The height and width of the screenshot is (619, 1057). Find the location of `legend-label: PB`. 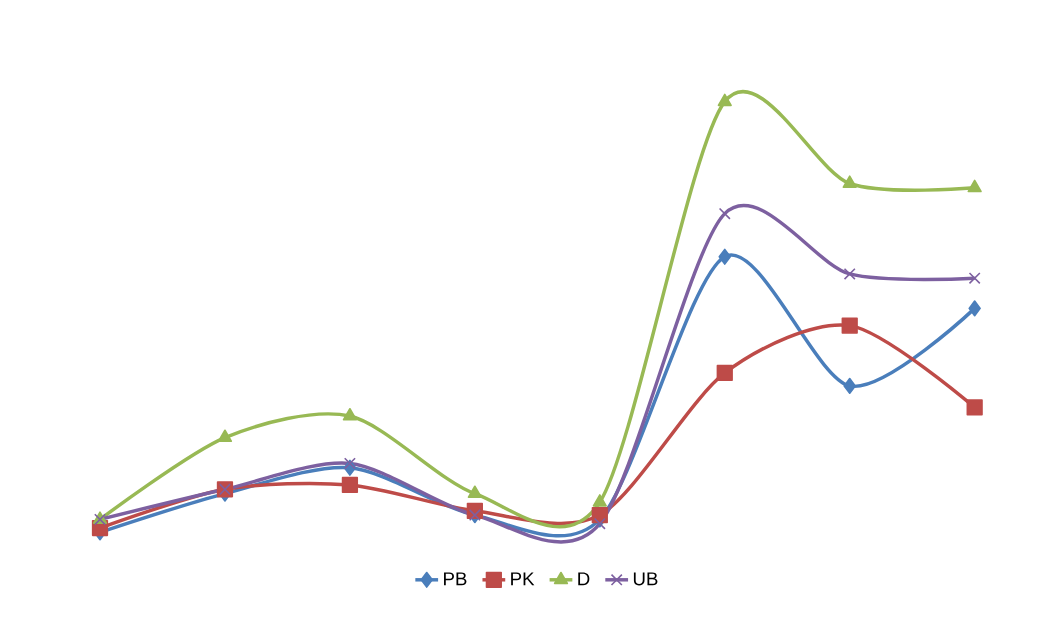

legend-label: PB is located at coordinates (455, 579).